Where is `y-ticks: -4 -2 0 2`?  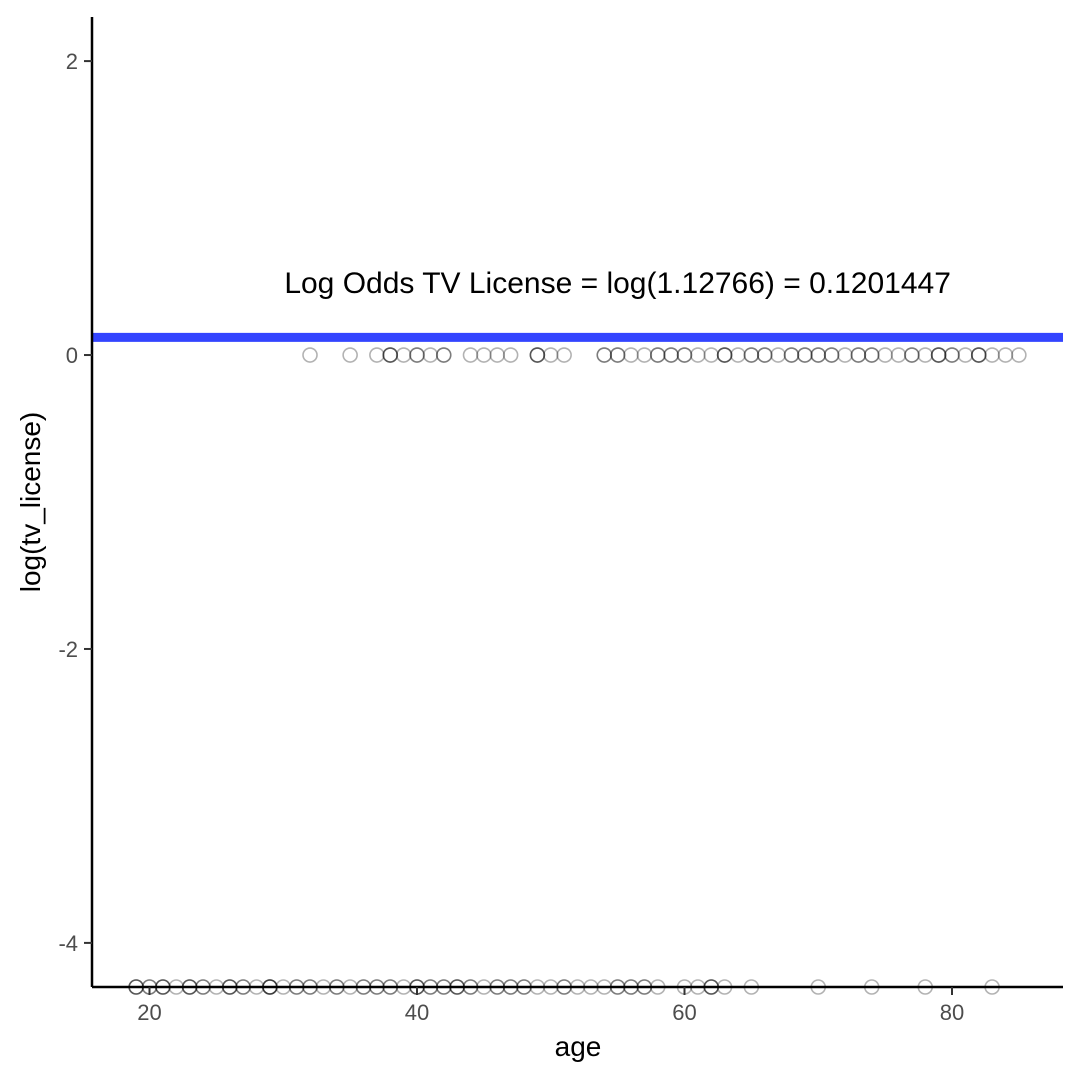
y-ticks: -4 -2 0 2 is located at coordinates (75, 502).